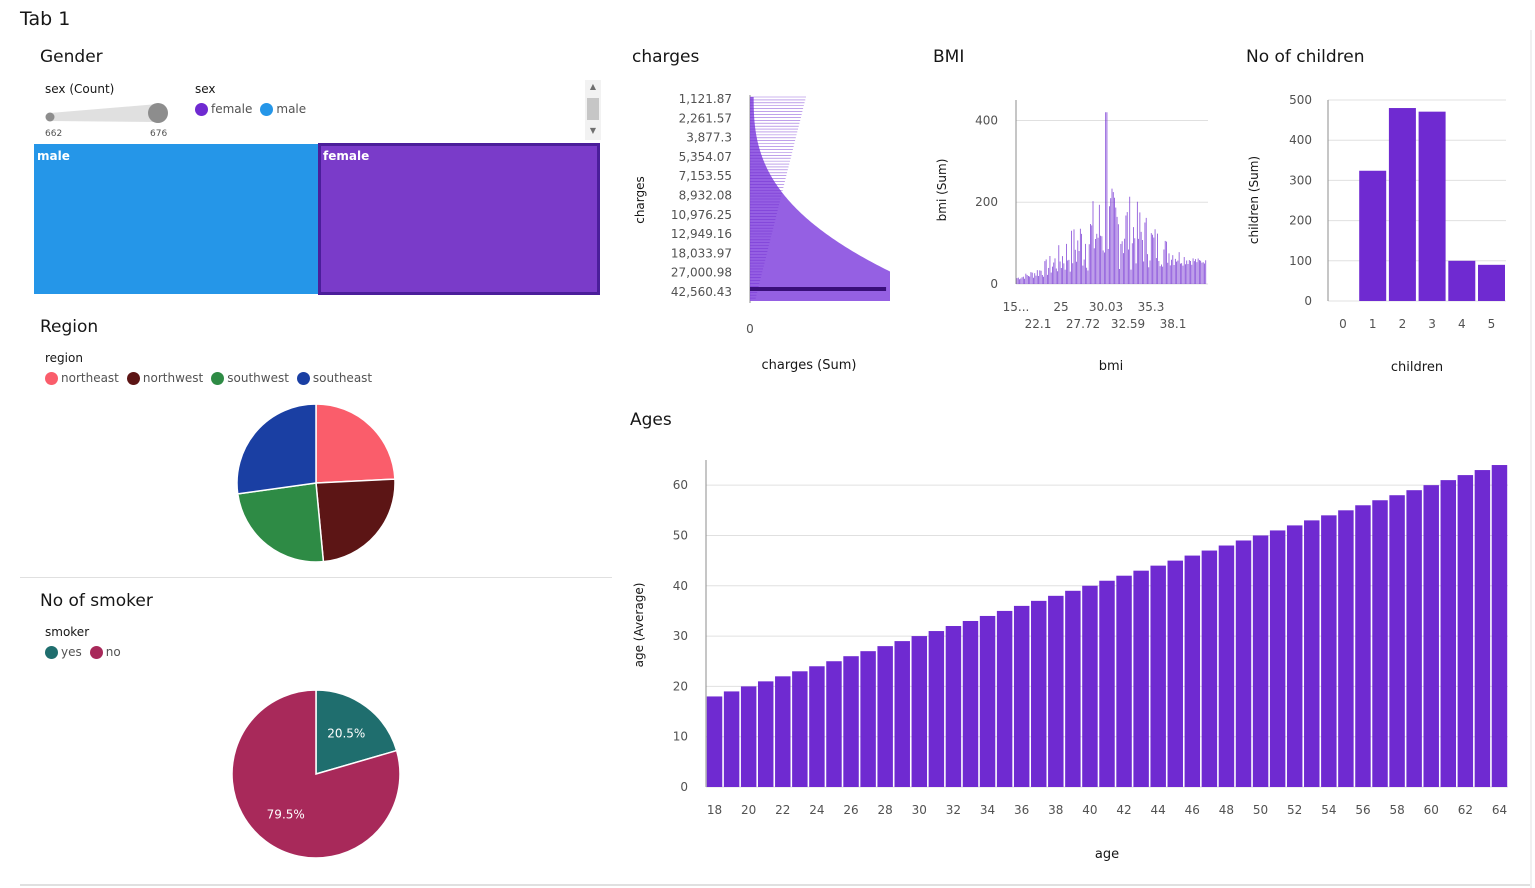 The height and width of the screenshot is (888, 1535). I want to click on legend-scrollbar: ▲ ▼, so click(593, 110).